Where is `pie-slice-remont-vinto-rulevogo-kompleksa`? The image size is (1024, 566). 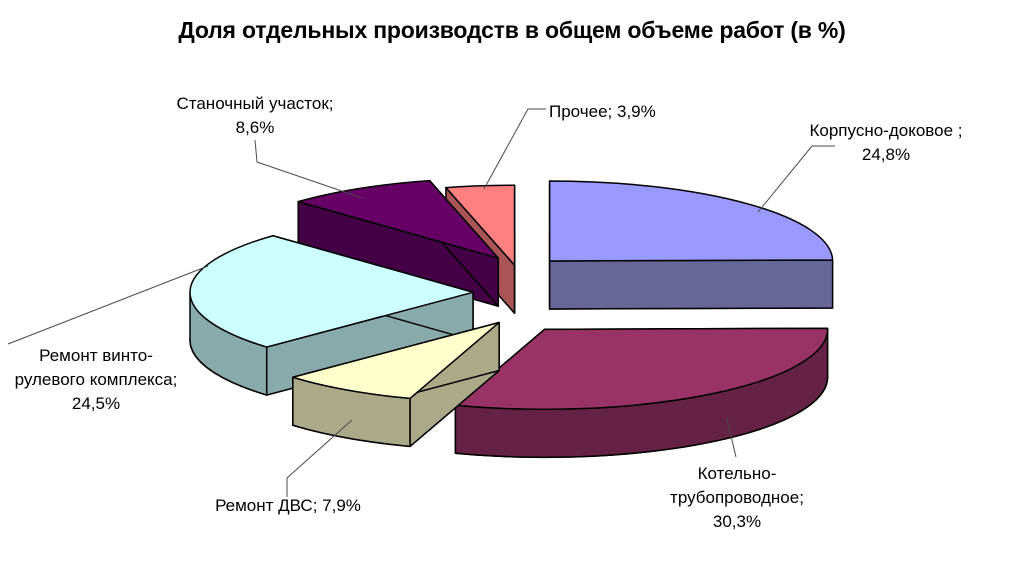
pie-slice-remont-vinto-rulevogo-kompleksa is located at coordinates (331, 315).